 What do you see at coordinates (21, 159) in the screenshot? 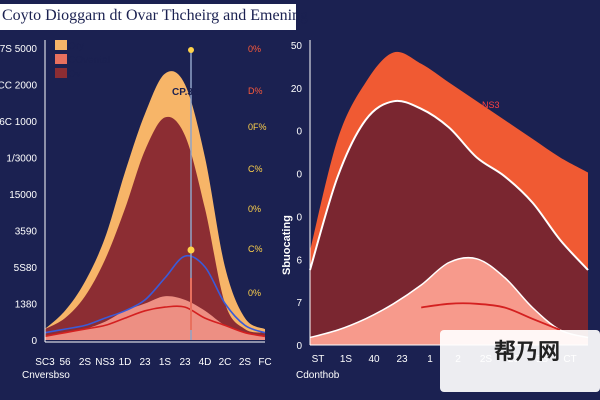
I see `left-y-tick: 1/3000` at bounding box center [21, 159].